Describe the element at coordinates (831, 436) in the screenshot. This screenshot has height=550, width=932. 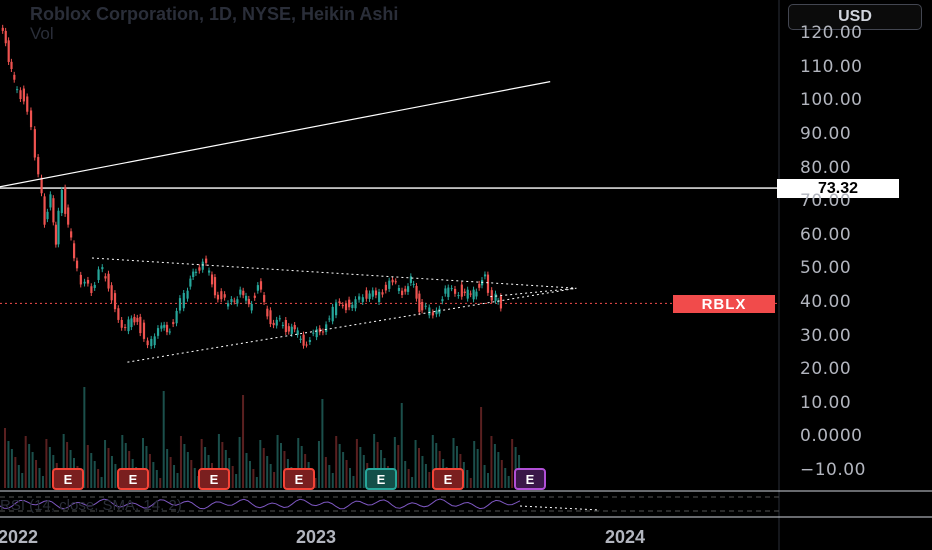
I see `y-tick-label: 0.0000` at that location.